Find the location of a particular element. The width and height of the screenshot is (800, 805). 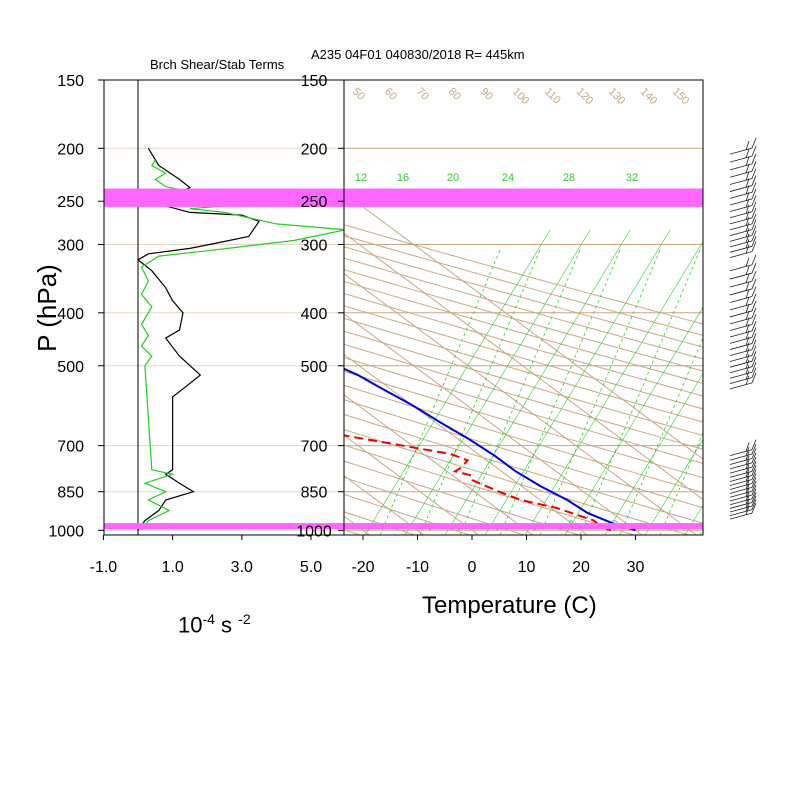

left-panel-title: Brch Shear/Stab Terms is located at coordinates (217, 64).